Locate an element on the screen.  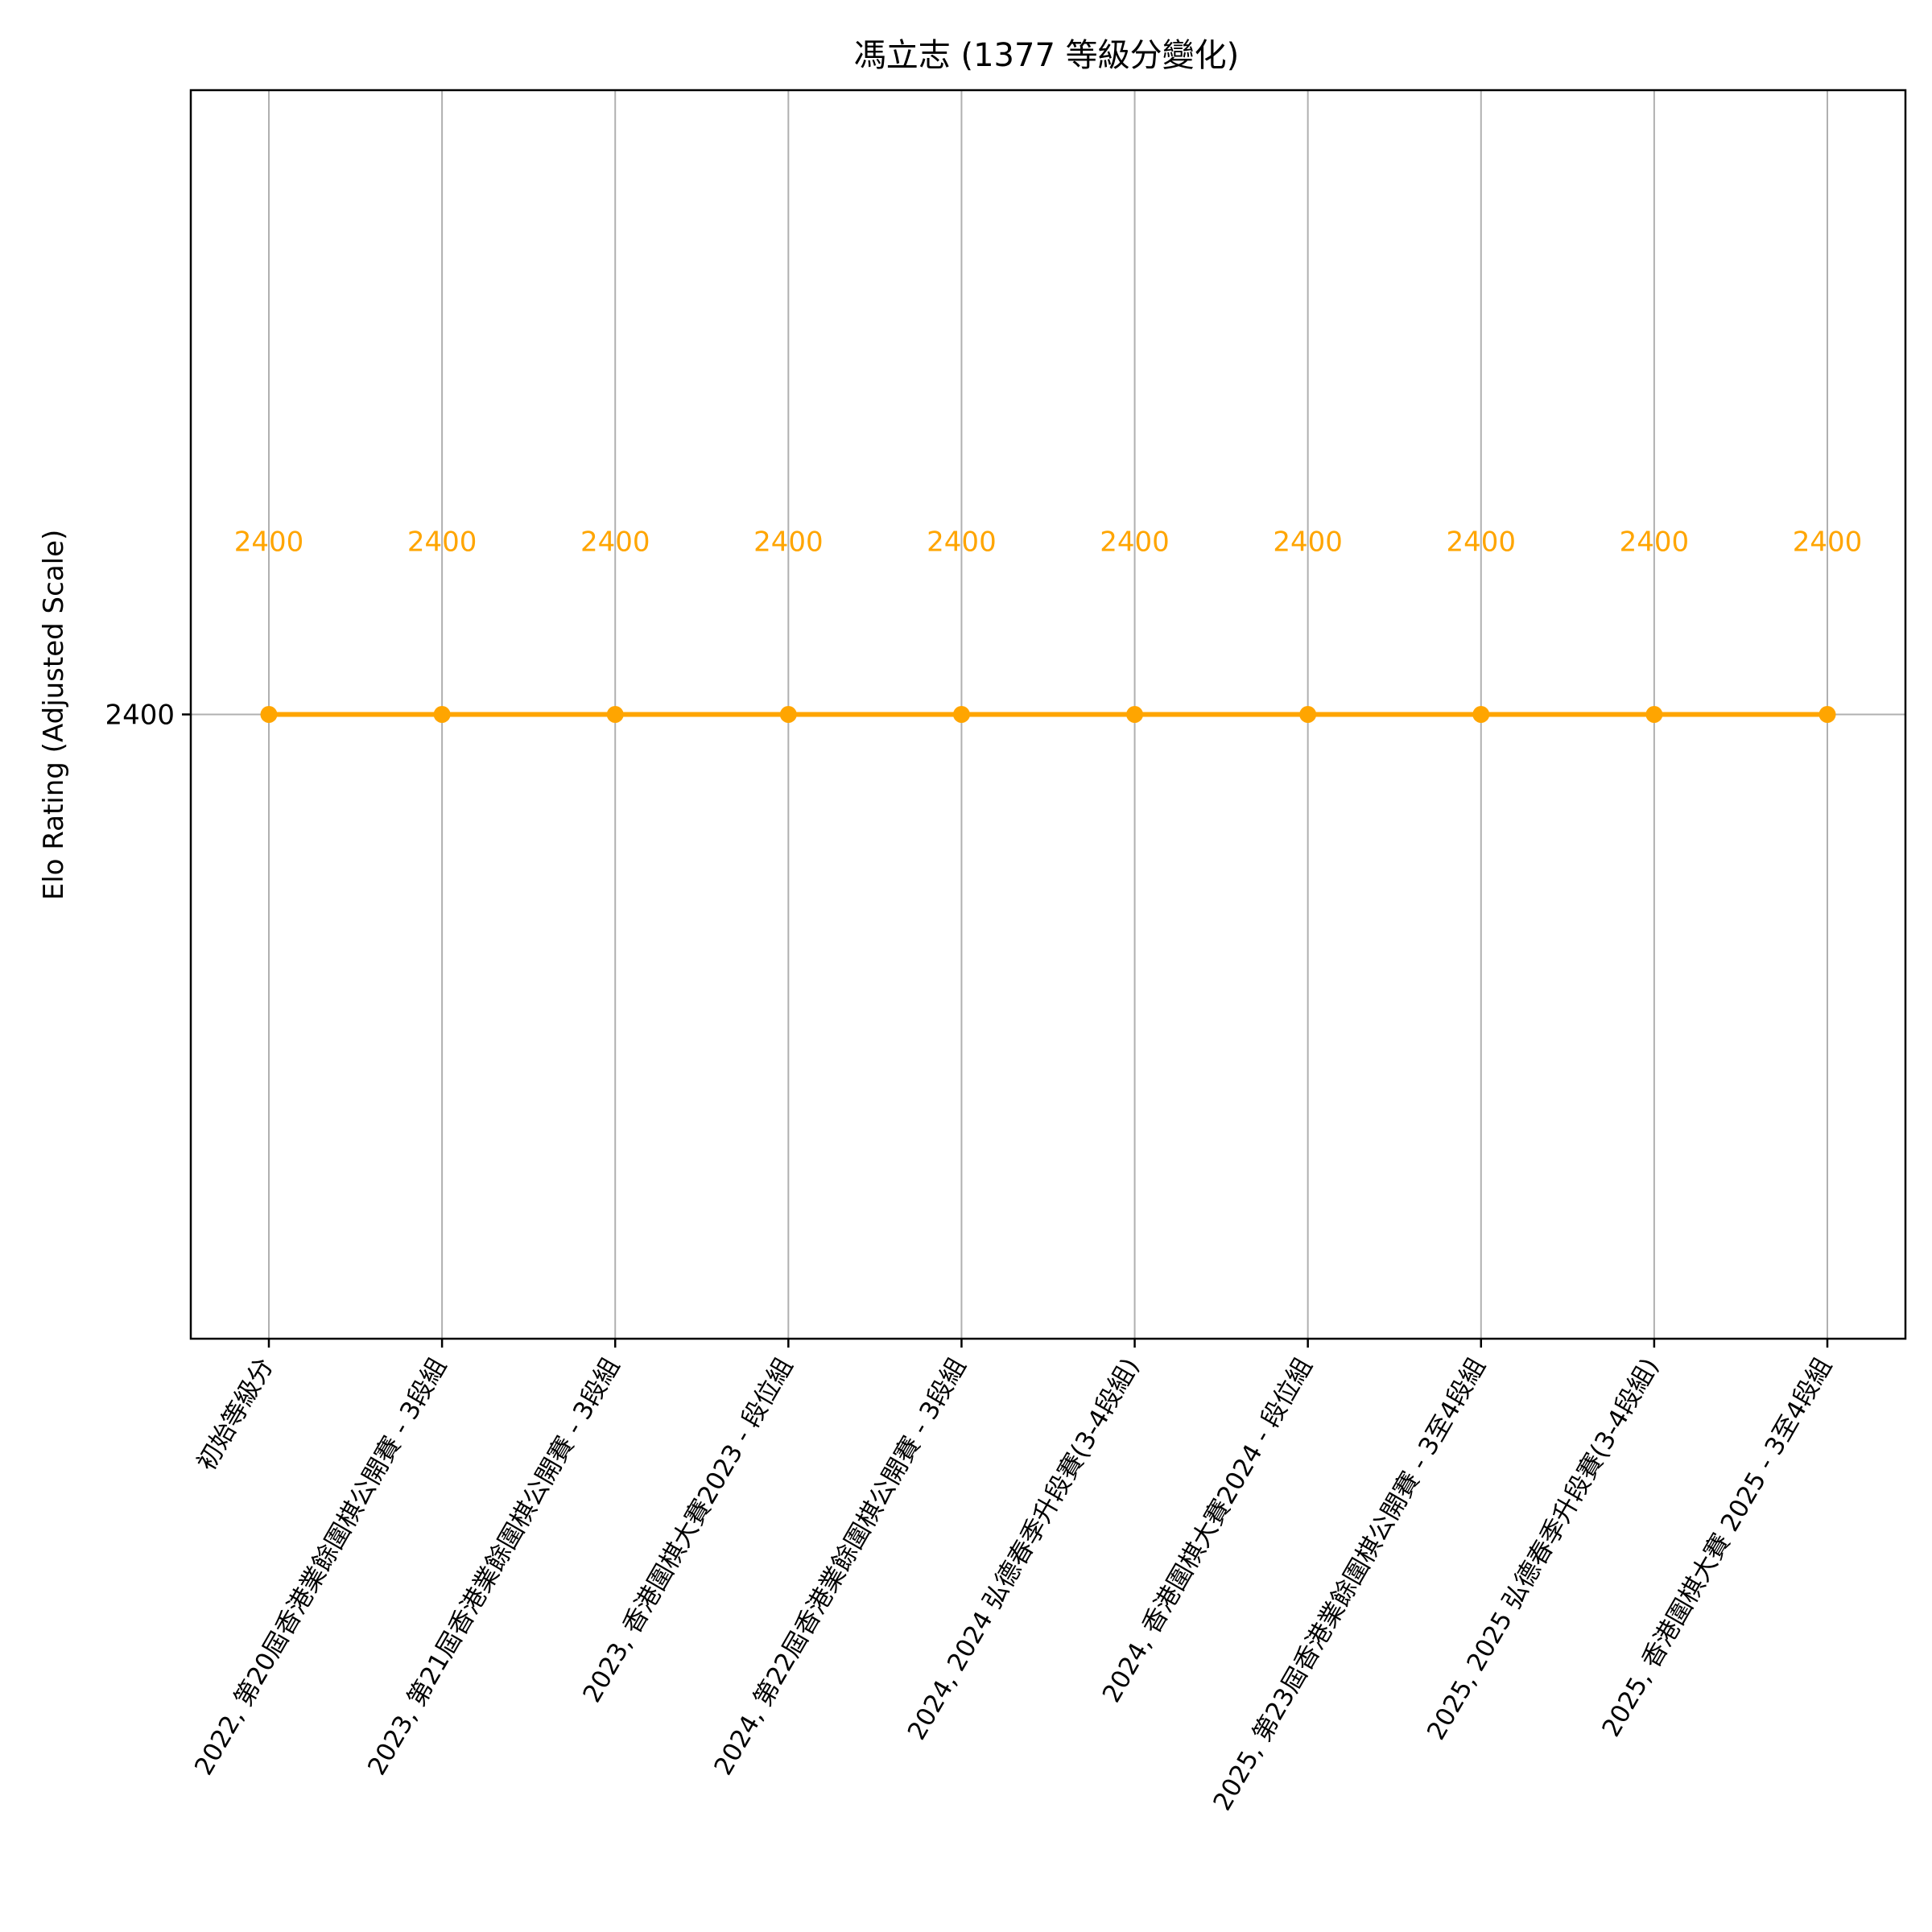
x-tick-label: 2024, 香港圍棋大賽2024 - 段位組 is located at coordinates (1208, 1530).